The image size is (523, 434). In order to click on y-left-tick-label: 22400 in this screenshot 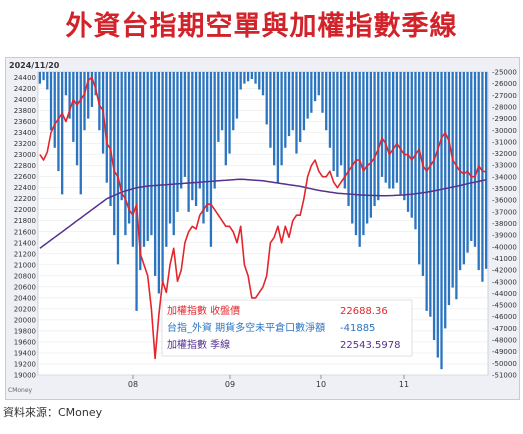, I will do `click(25, 188)`.